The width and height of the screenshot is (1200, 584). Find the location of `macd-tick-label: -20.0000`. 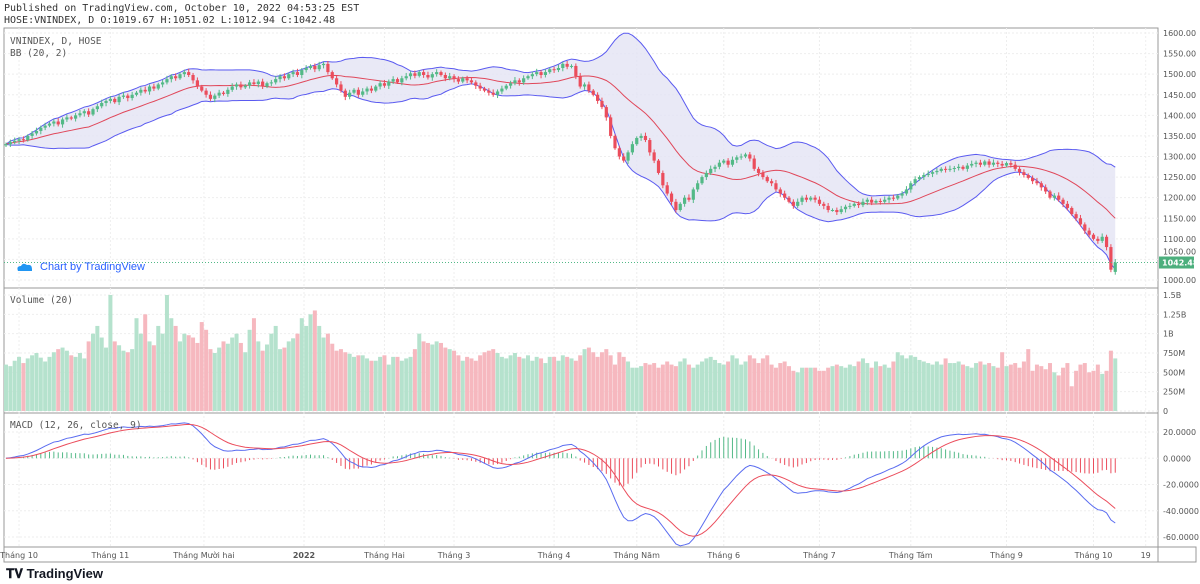

macd-tick-label: -20.0000 is located at coordinates (1181, 485).